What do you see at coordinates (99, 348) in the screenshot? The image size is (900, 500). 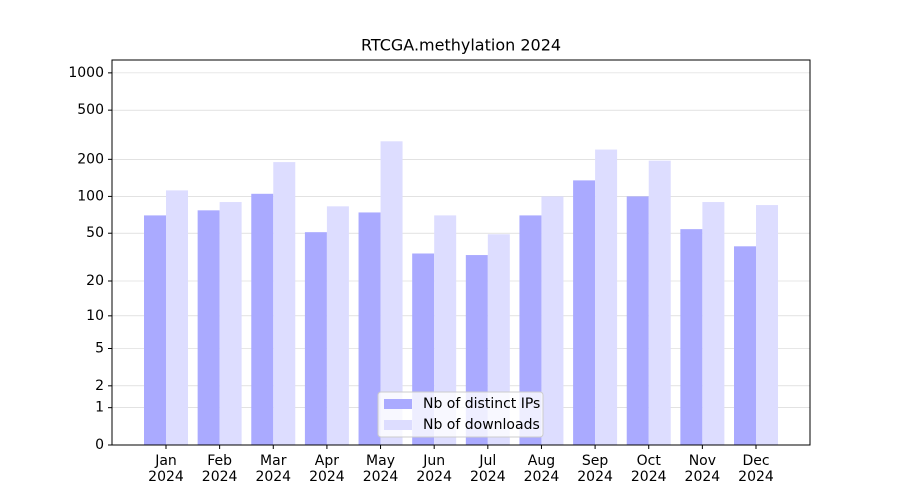 I see `y-tick-label: 5` at bounding box center [99, 348].